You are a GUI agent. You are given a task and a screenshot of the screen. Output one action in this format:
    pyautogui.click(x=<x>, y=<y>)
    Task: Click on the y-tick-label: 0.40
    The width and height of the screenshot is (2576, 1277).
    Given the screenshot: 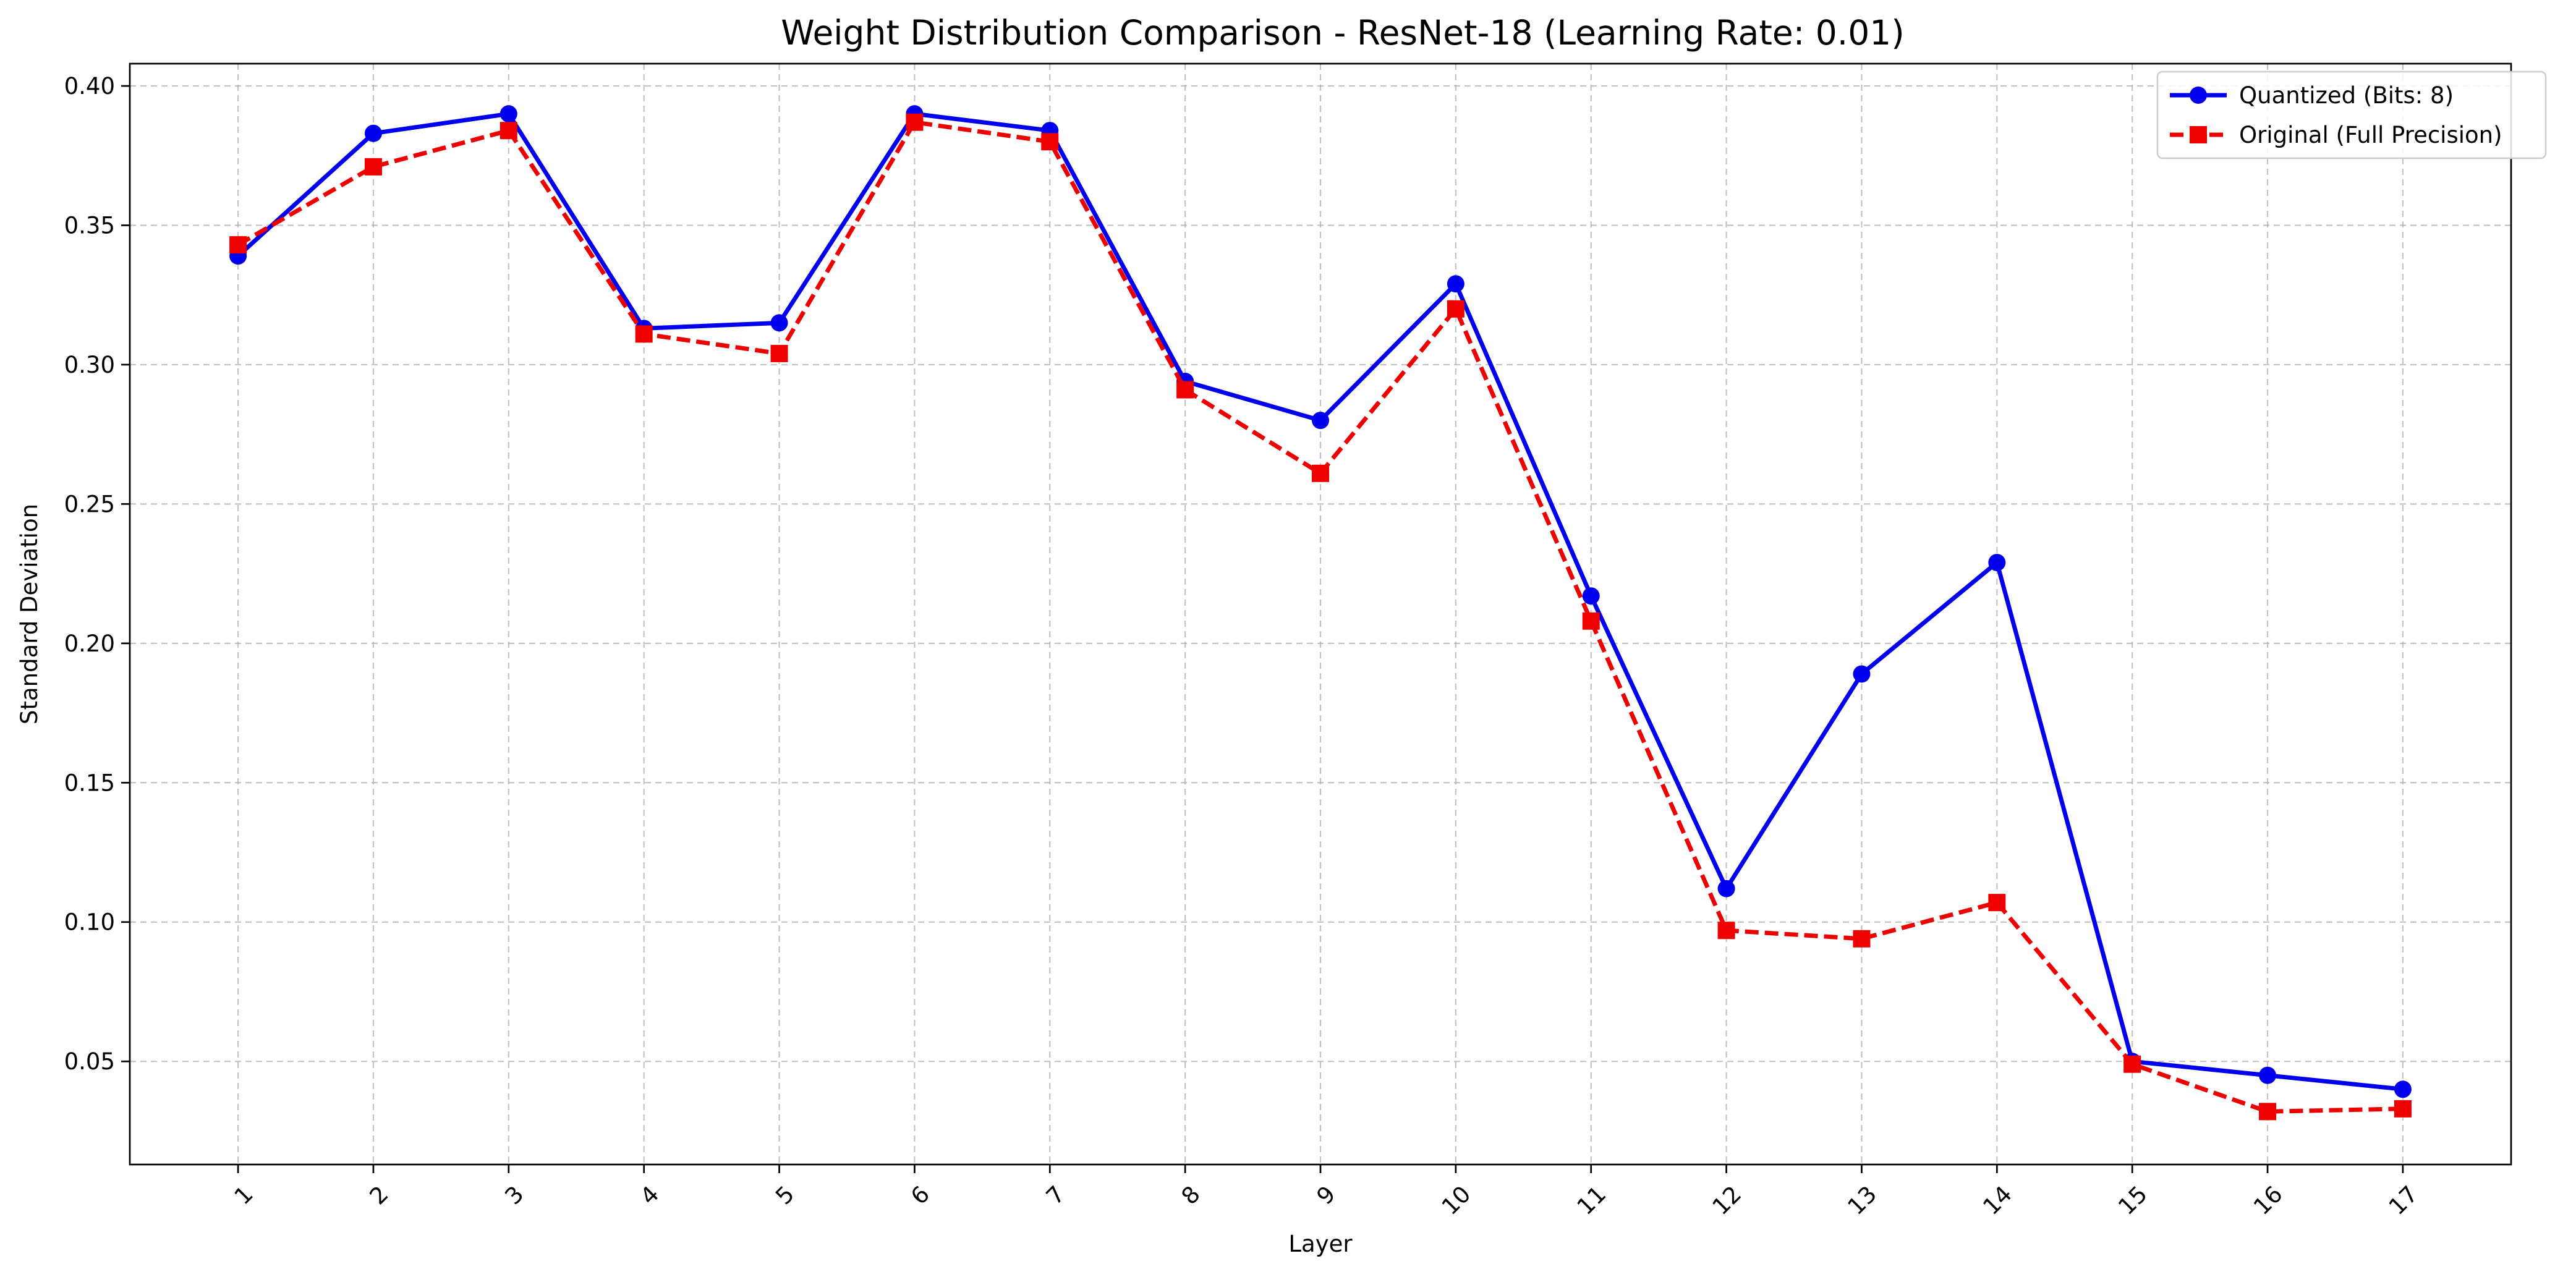 What is the action you would take?
    pyautogui.click(x=89, y=86)
    